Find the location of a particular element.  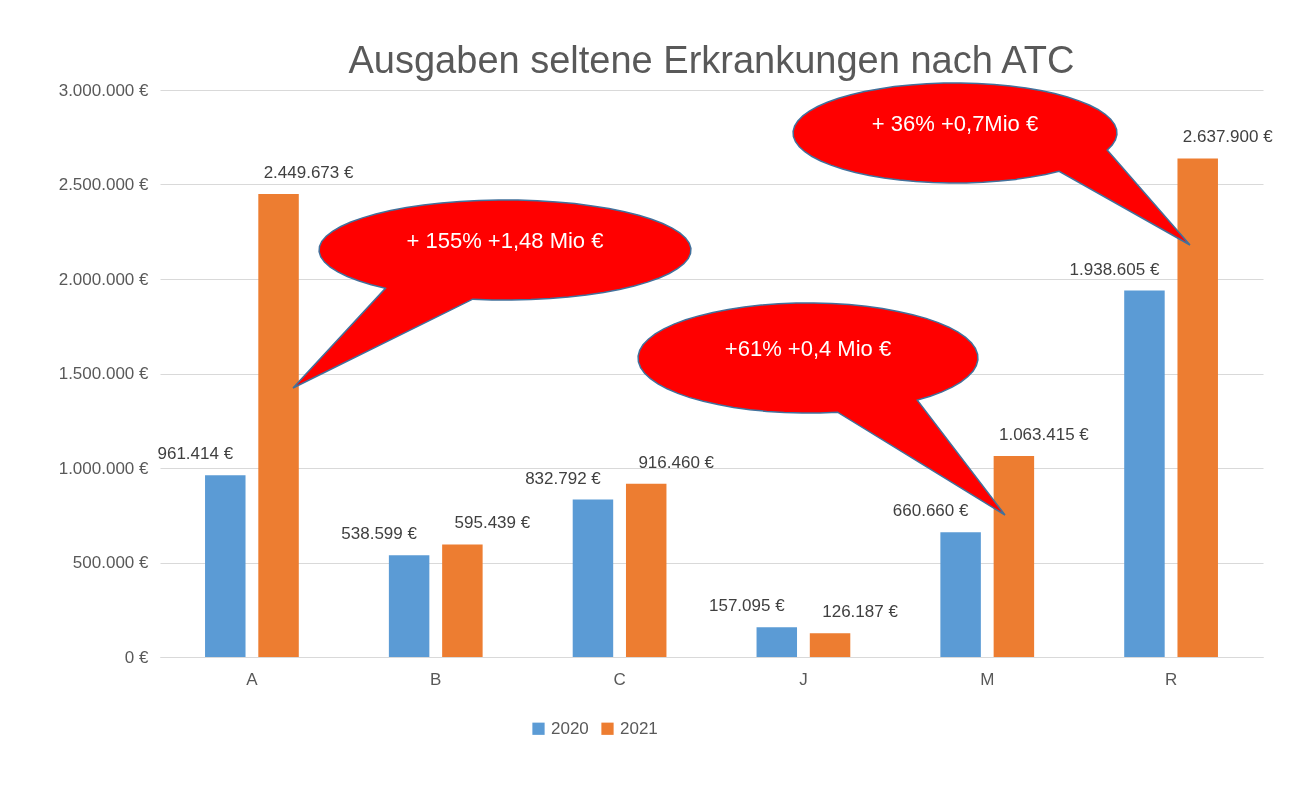

y-tick-label: 3.000.000 € is located at coordinates (104, 90).